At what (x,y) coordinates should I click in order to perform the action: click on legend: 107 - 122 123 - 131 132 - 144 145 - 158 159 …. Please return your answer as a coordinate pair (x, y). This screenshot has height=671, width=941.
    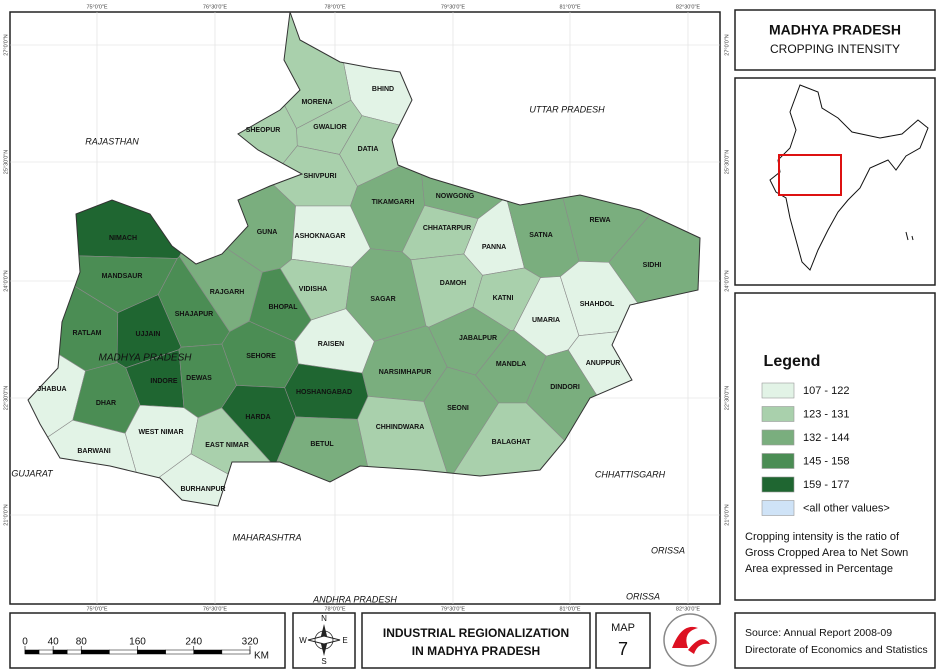
    Looking at the image, I should click on (826, 478).